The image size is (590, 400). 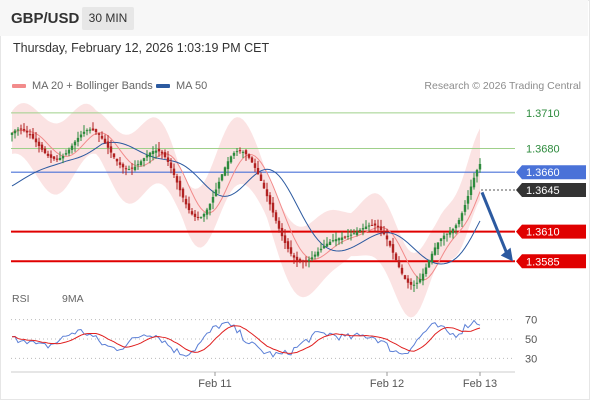 What do you see at coordinates (45, 18) in the screenshot?
I see `symbol-title: GBP/USD` at bounding box center [45, 18].